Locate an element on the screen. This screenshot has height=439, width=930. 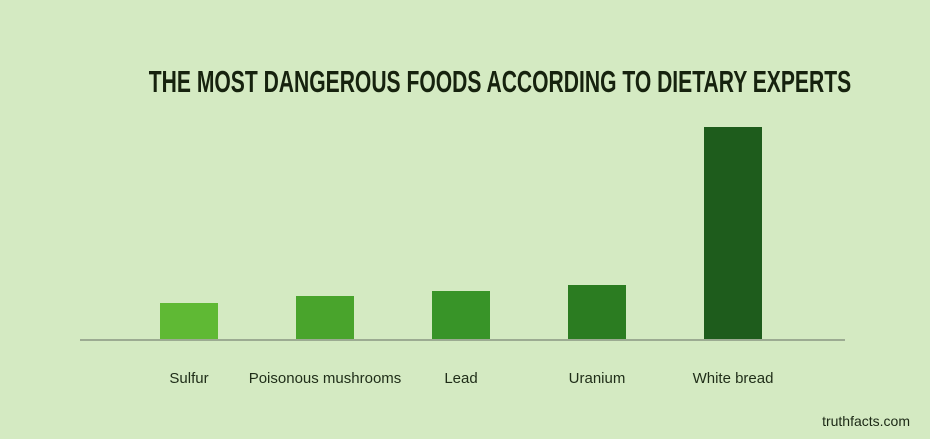
category-label-white-bread: White bread is located at coordinates (733, 378).